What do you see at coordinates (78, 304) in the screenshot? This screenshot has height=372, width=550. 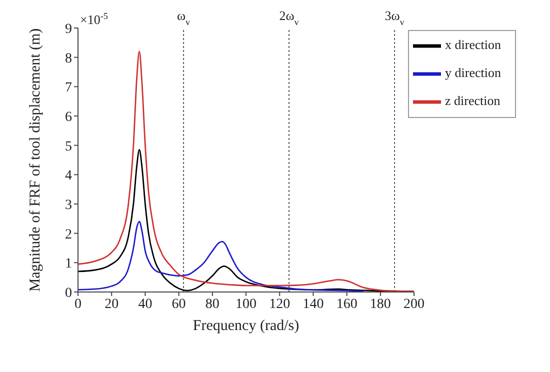 I see `x-tick-label: 0` at bounding box center [78, 304].